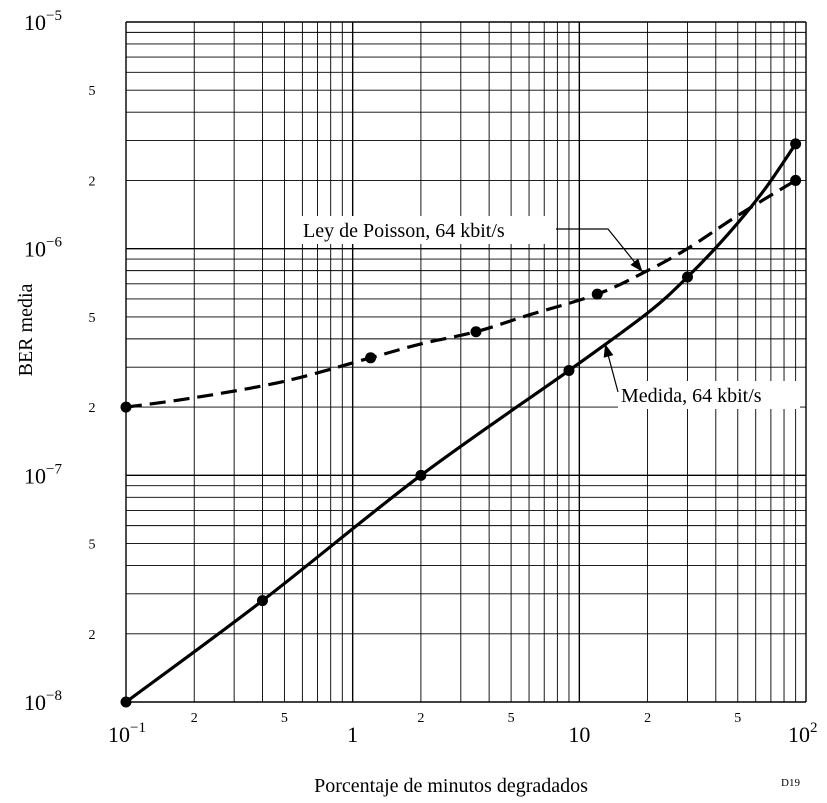 The width and height of the screenshot is (827, 803). I want to click on y-tick-label: 10⁻⁸, so click(43, 701).